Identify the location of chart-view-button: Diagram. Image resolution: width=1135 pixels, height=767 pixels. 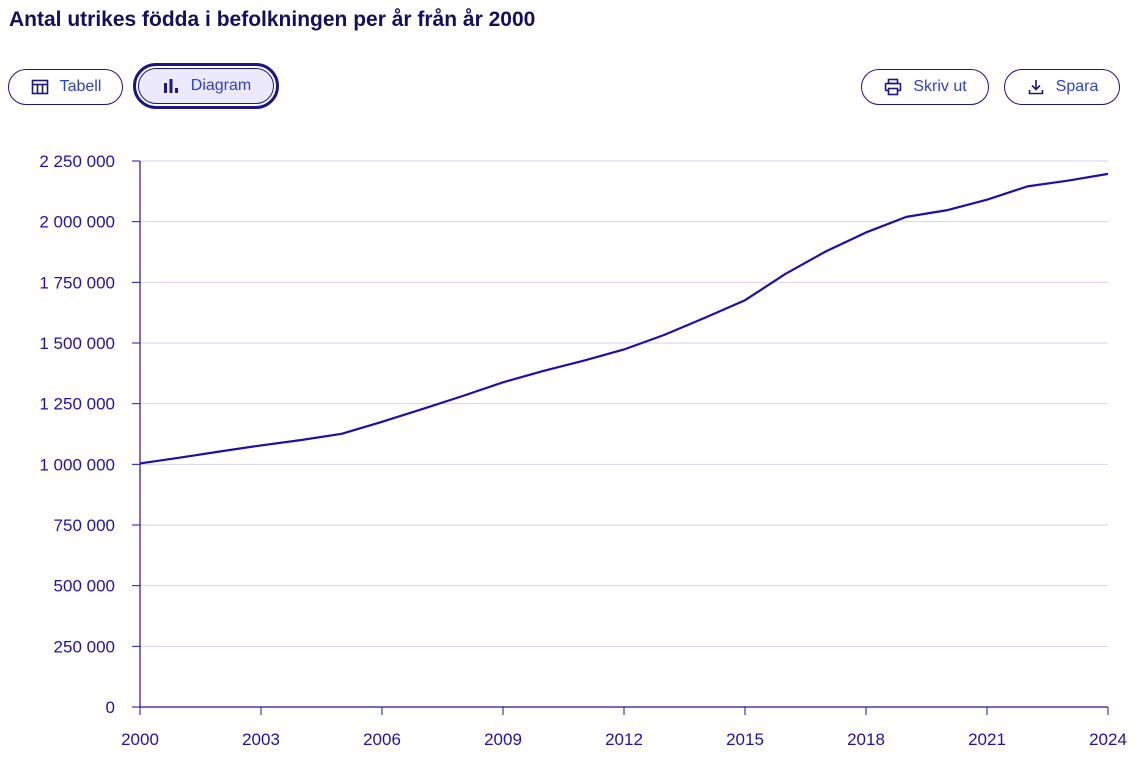
(206, 86).